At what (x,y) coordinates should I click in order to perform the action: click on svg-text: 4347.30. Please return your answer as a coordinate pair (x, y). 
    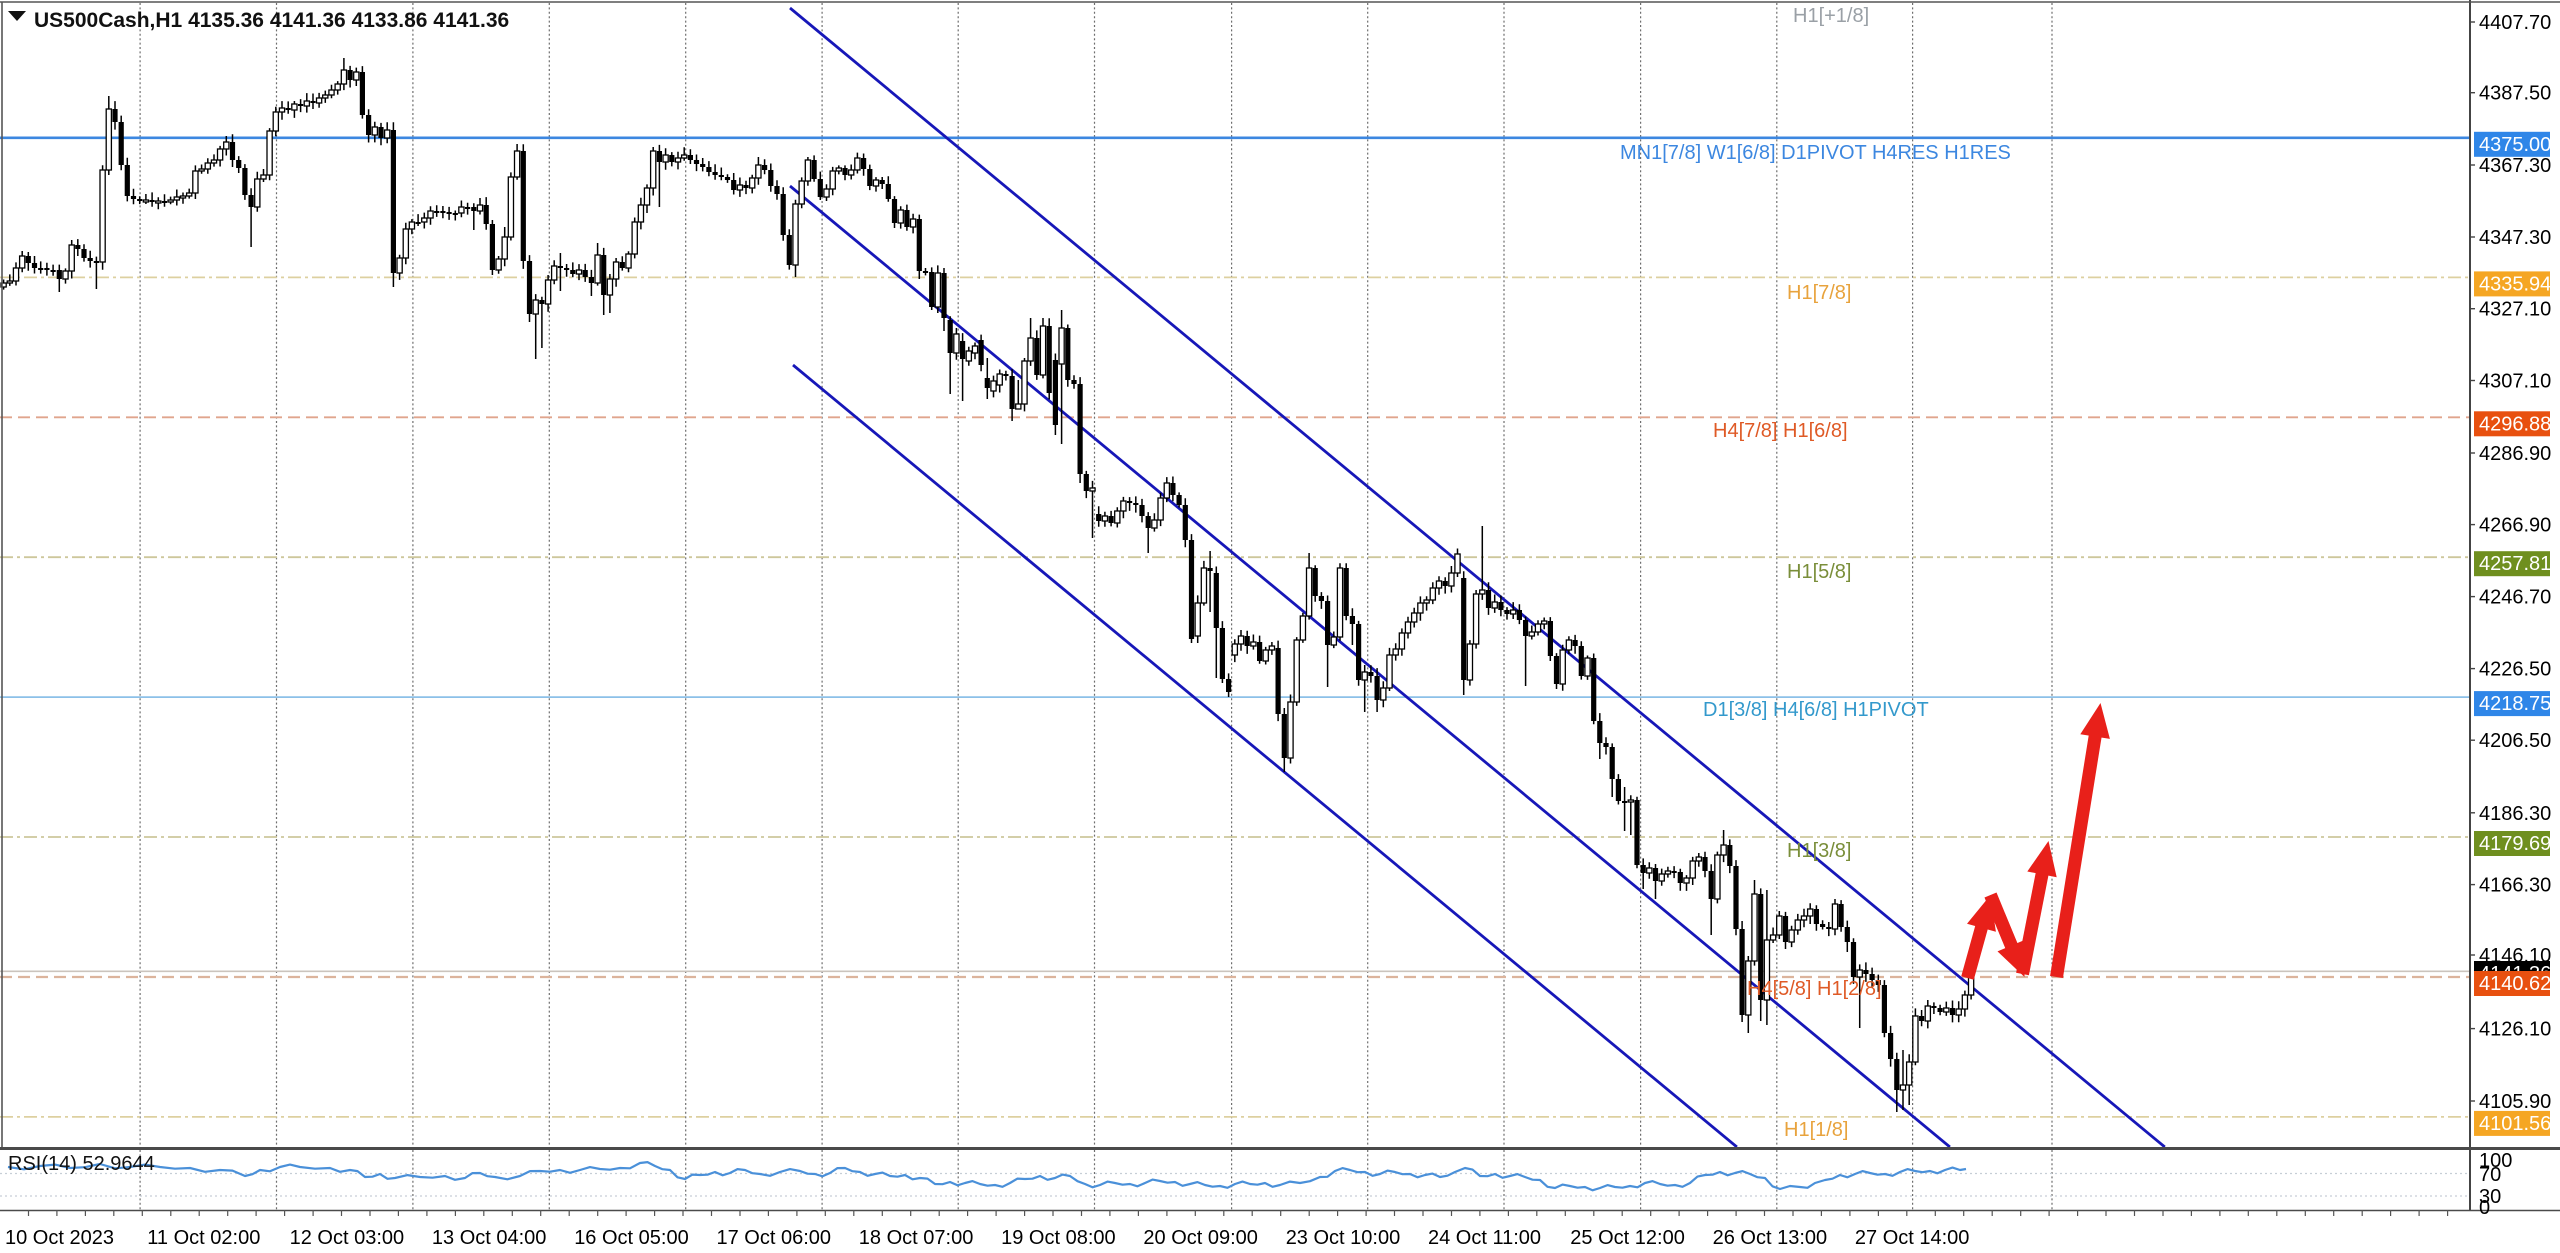
    Looking at the image, I should click on (2515, 238).